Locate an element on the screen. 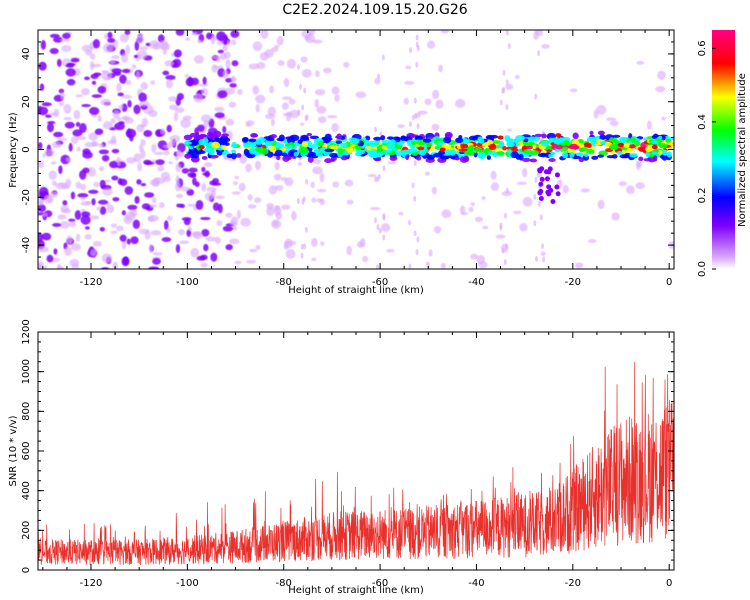 This screenshot has height=600, width=750. colorbar-tick-label: 0.6 is located at coordinates (702, 48).